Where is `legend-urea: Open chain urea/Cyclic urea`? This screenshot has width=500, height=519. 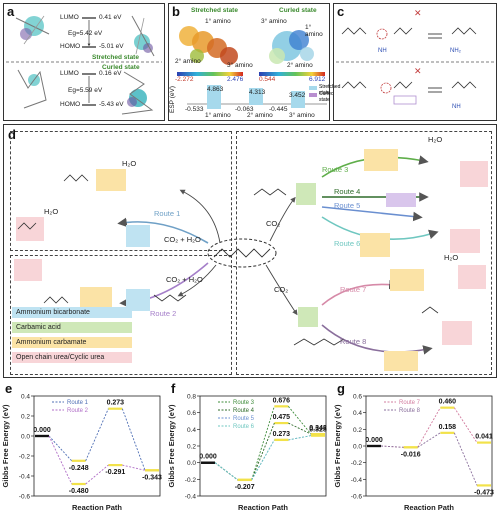
legend-urea: Open chain urea/Cyclic urea is located at coordinates (72, 357).